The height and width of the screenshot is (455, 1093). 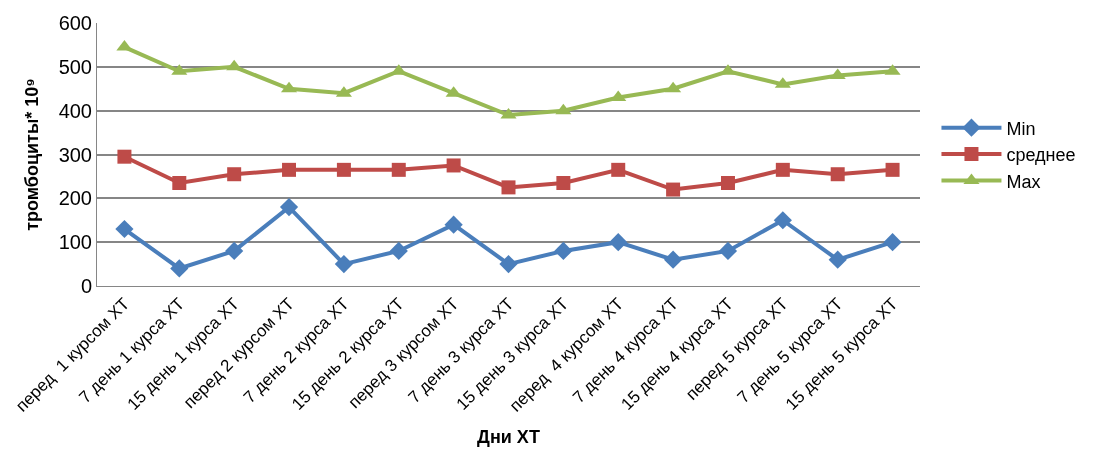 What do you see at coordinates (75, 66) in the screenshot?
I see `y-tick-label: 500` at bounding box center [75, 66].